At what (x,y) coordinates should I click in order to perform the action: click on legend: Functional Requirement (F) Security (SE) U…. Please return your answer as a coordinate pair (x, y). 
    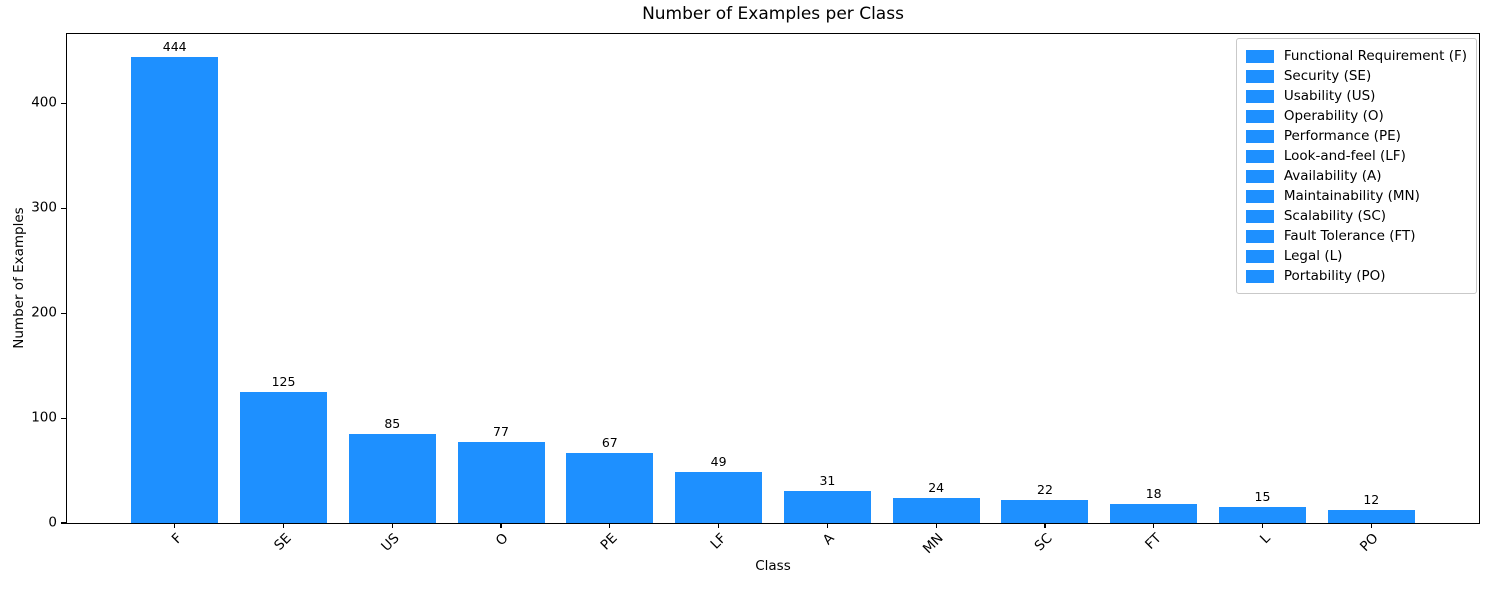
    Looking at the image, I should click on (1356, 166).